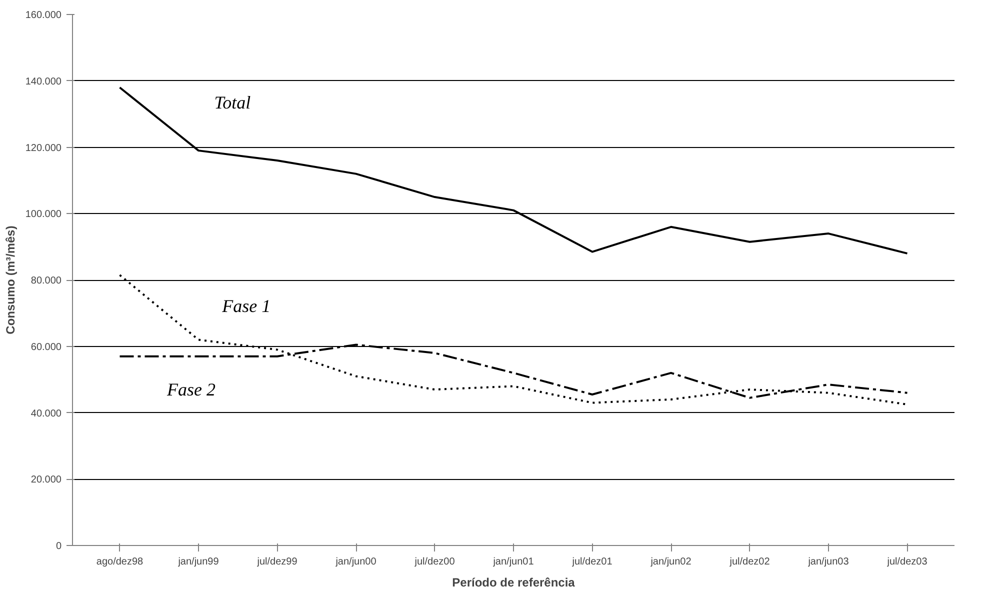  Describe the element at coordinates (671, 562) in the screenshot. I see `x-tick-label: jan/jun02` at that location.